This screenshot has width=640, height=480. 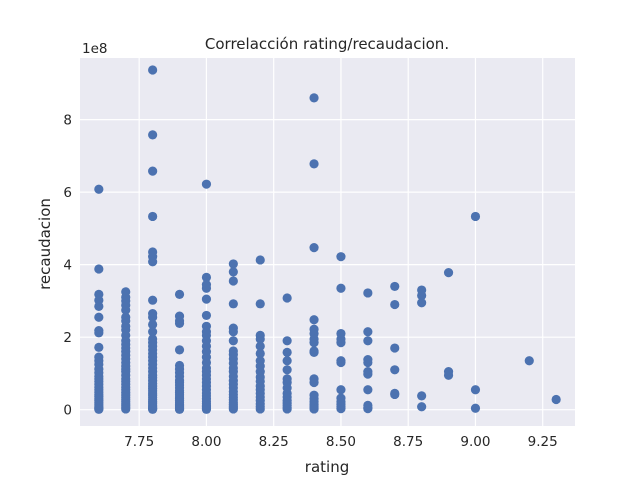 What do you see at coordinates (327, 467) in the screenshot?
I see `x-axis-label: rating` at bounding box center [327, 467].